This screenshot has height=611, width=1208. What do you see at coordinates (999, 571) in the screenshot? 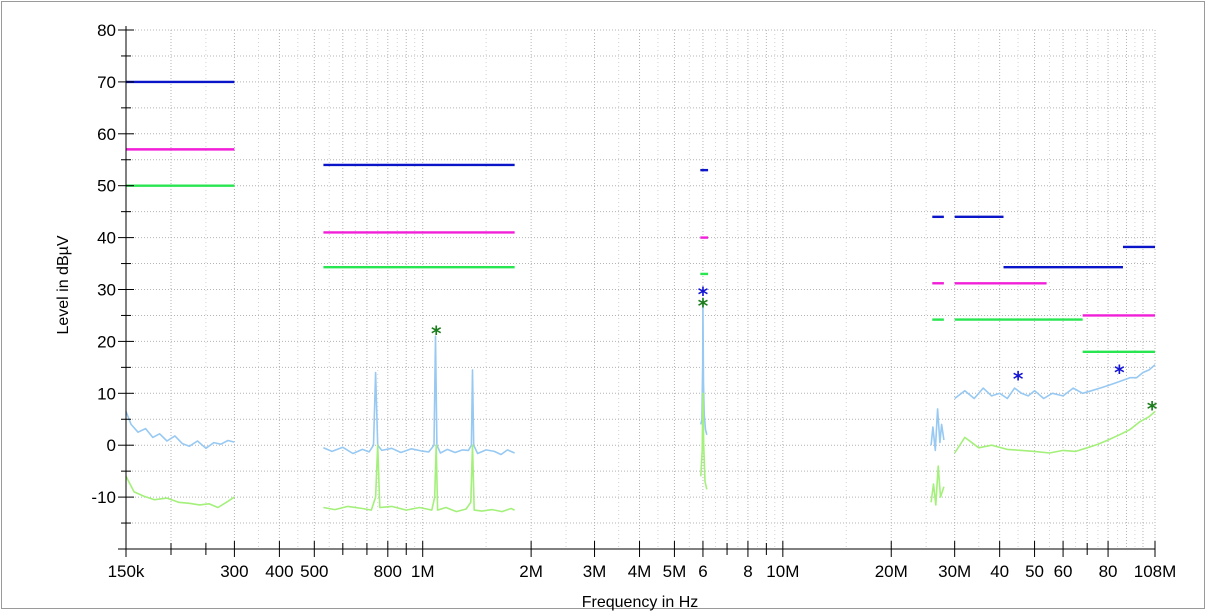
I see `x-tick-label: 40` at bounding box center [999, 571].